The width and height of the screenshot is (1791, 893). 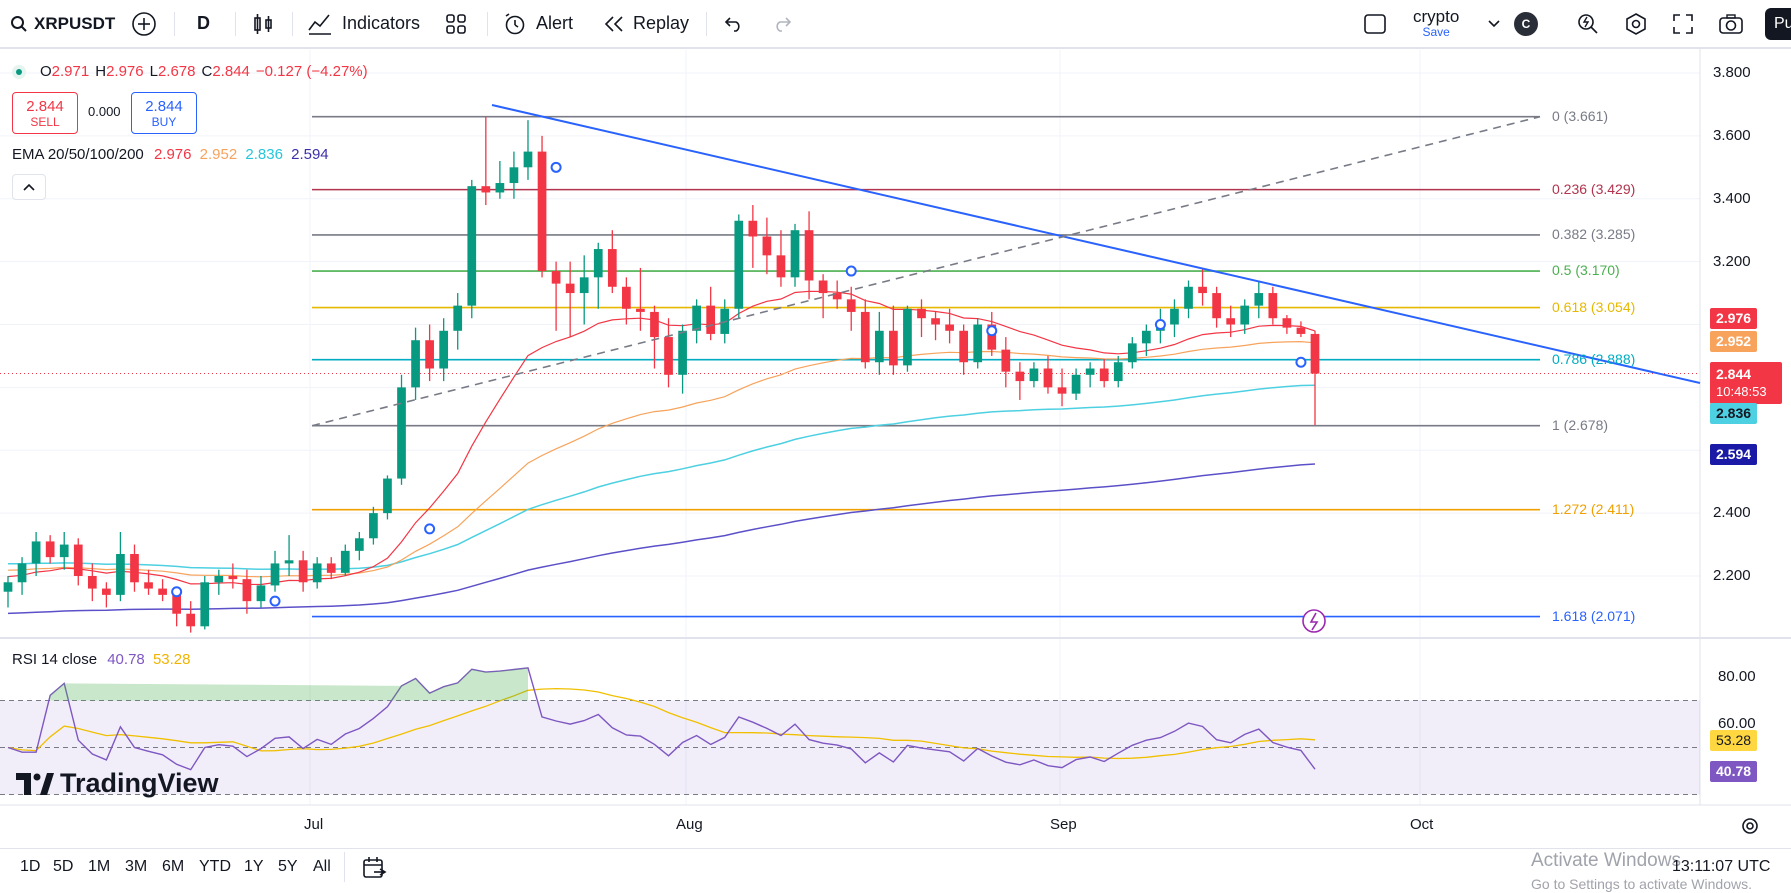 I want to click on ema200-price-tag: 2.594, so click(x=1734, y=454).